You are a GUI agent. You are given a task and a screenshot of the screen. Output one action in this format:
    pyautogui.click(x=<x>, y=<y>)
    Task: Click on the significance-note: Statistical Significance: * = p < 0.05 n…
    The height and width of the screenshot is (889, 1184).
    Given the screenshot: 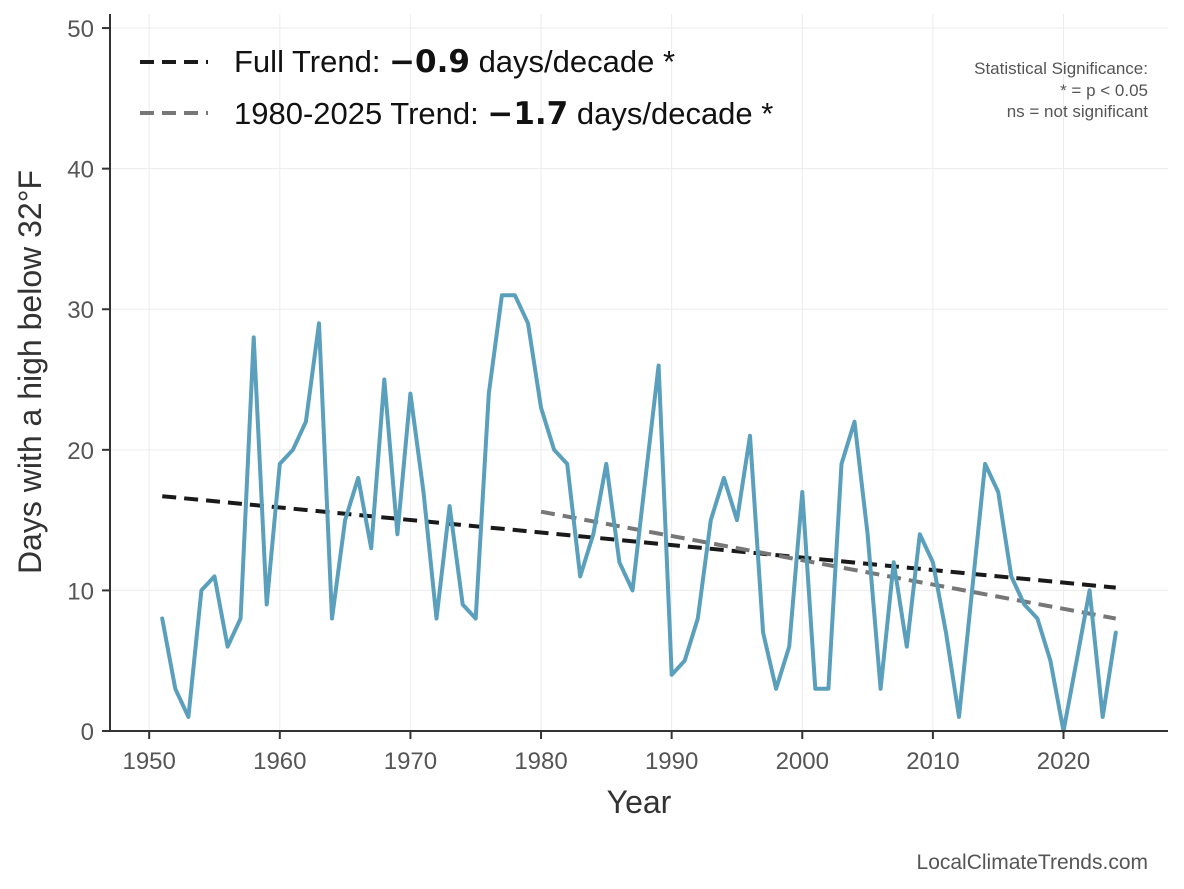 What is the action you would take?
    pyautogui.click(x=1061, y=90)
    